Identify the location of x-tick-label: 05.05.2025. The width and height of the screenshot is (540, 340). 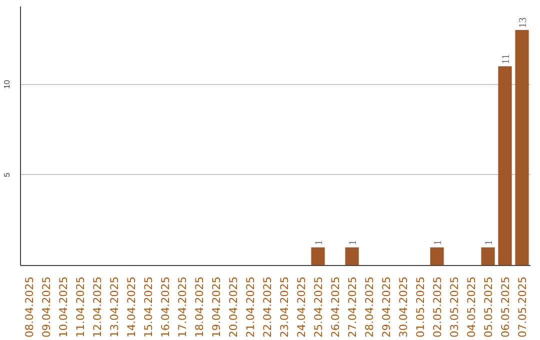
(488, 307).